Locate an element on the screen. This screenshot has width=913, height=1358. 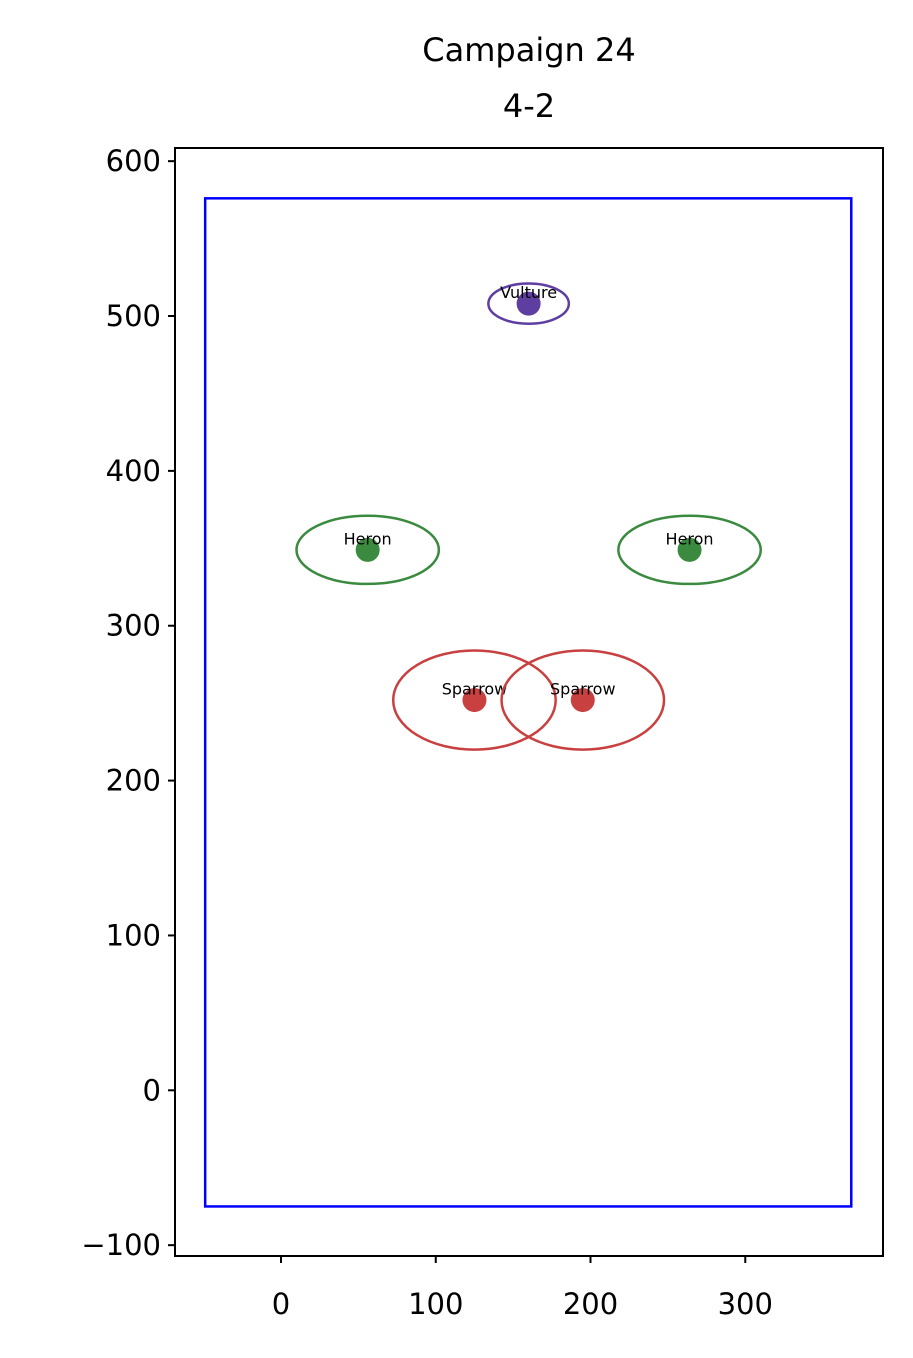
chart-subtitle: 4-2 is located at coordinates (529, 106).